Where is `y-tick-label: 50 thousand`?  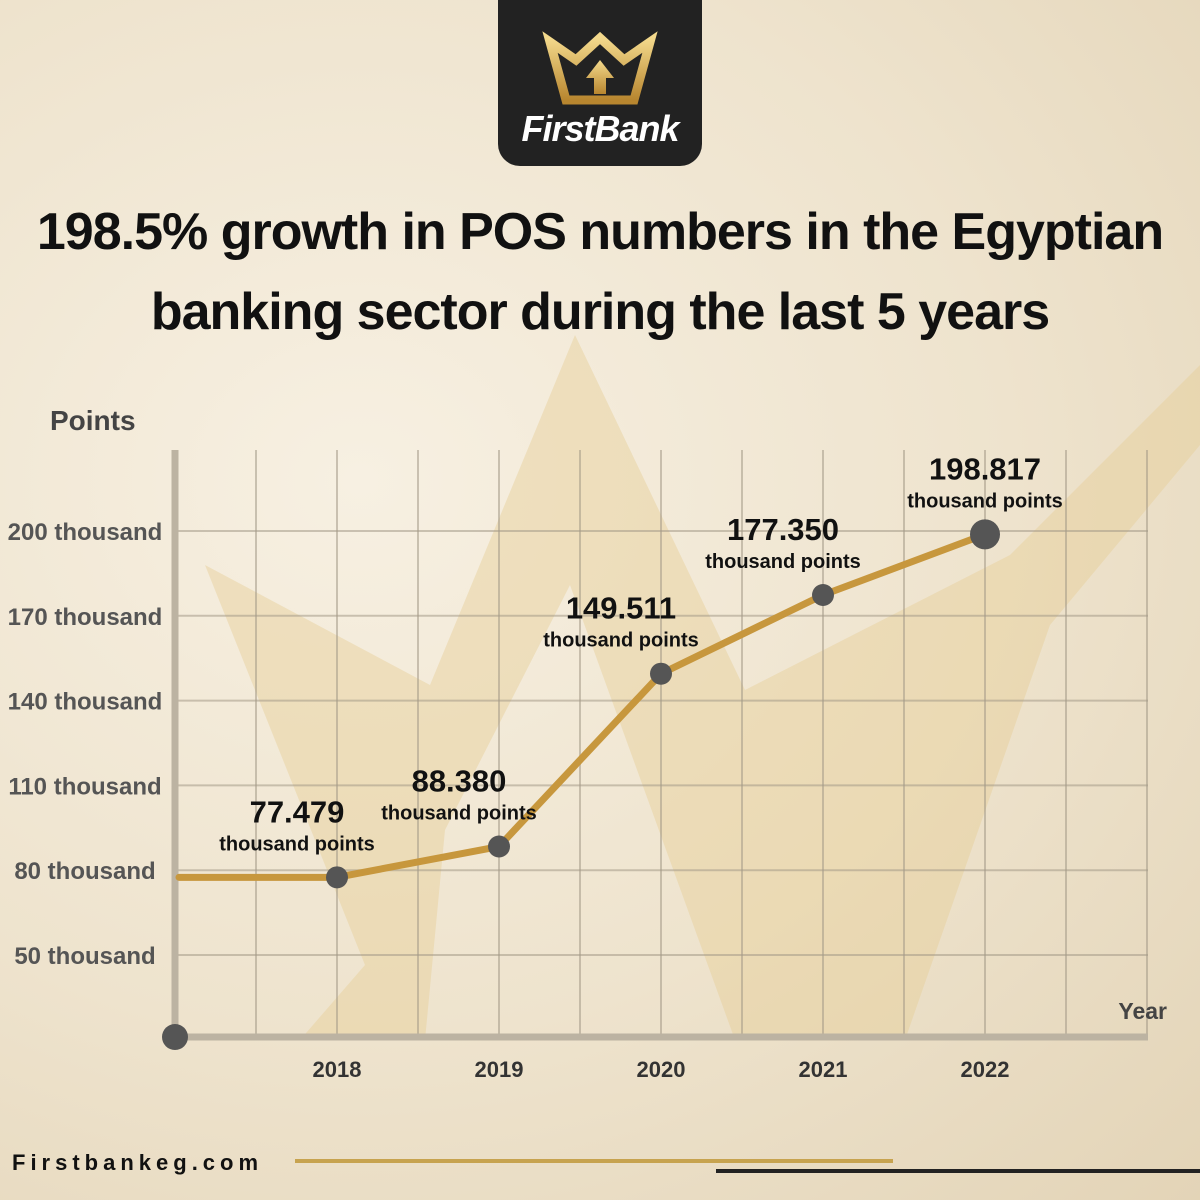
y-tick-label: 50 thousand is located at coordinates (84, 956).